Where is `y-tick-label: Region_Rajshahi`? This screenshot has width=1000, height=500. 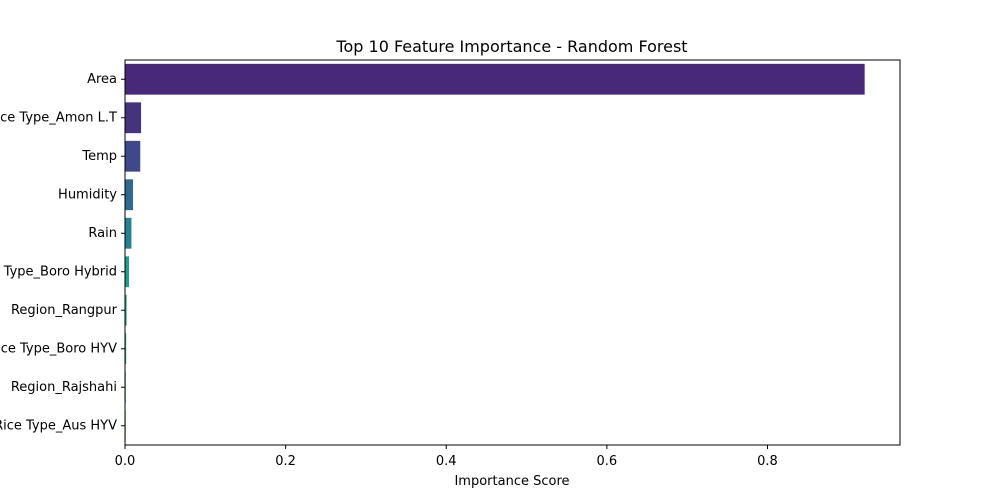
y-tick-label: Region_Rajshahi is located at coordinates (64, 387).